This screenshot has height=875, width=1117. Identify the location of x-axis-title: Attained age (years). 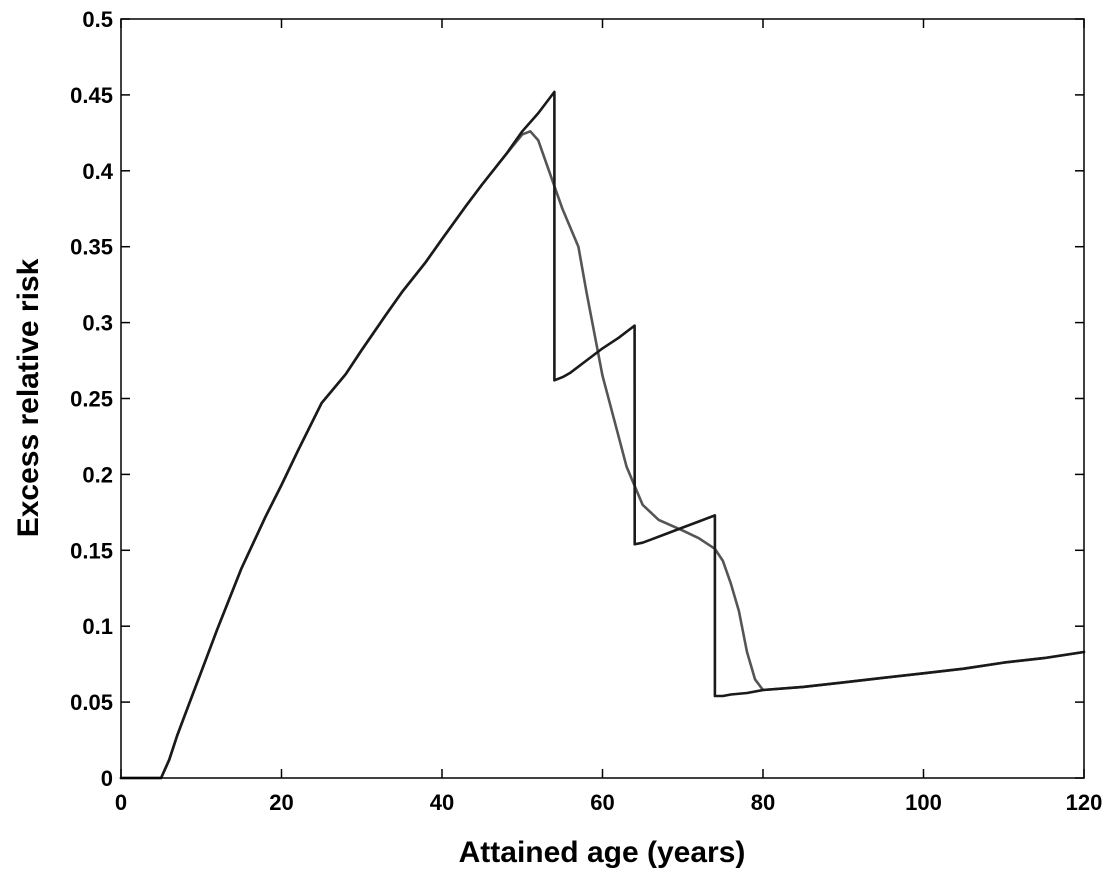
(602, 852).